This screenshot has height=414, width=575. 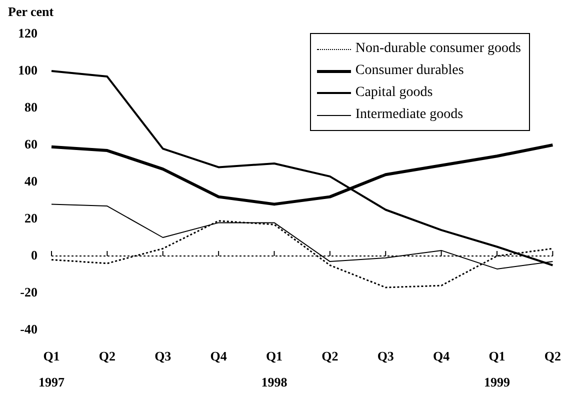 I want to click on legend-label: Intermediate goods, so click(x=409, y=115).